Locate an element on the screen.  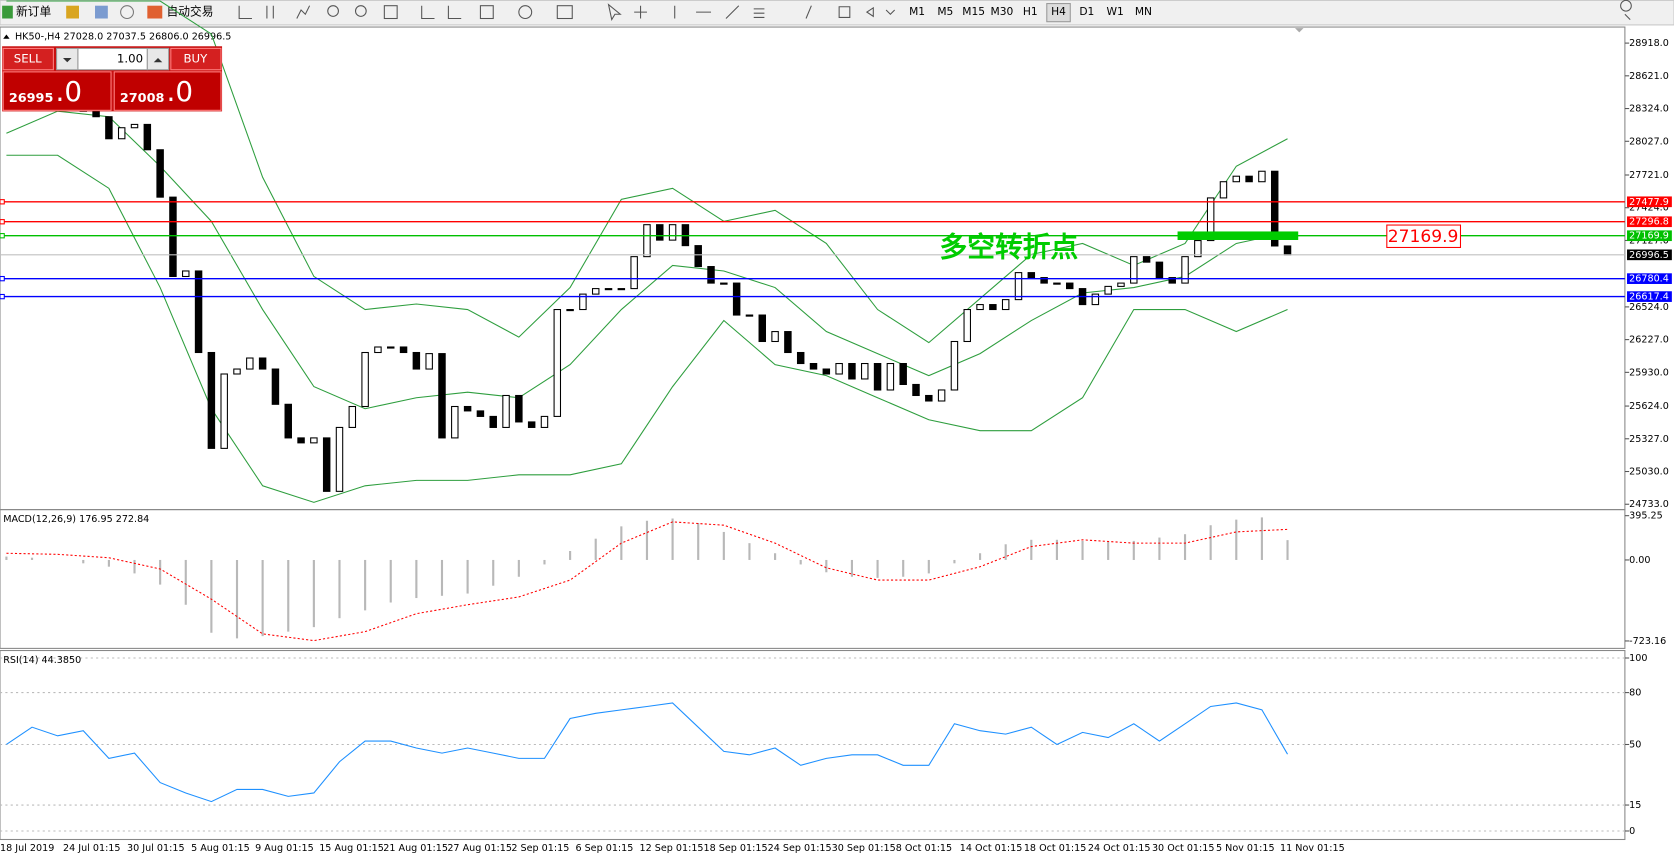
periods is located at coordinates (525, 12).